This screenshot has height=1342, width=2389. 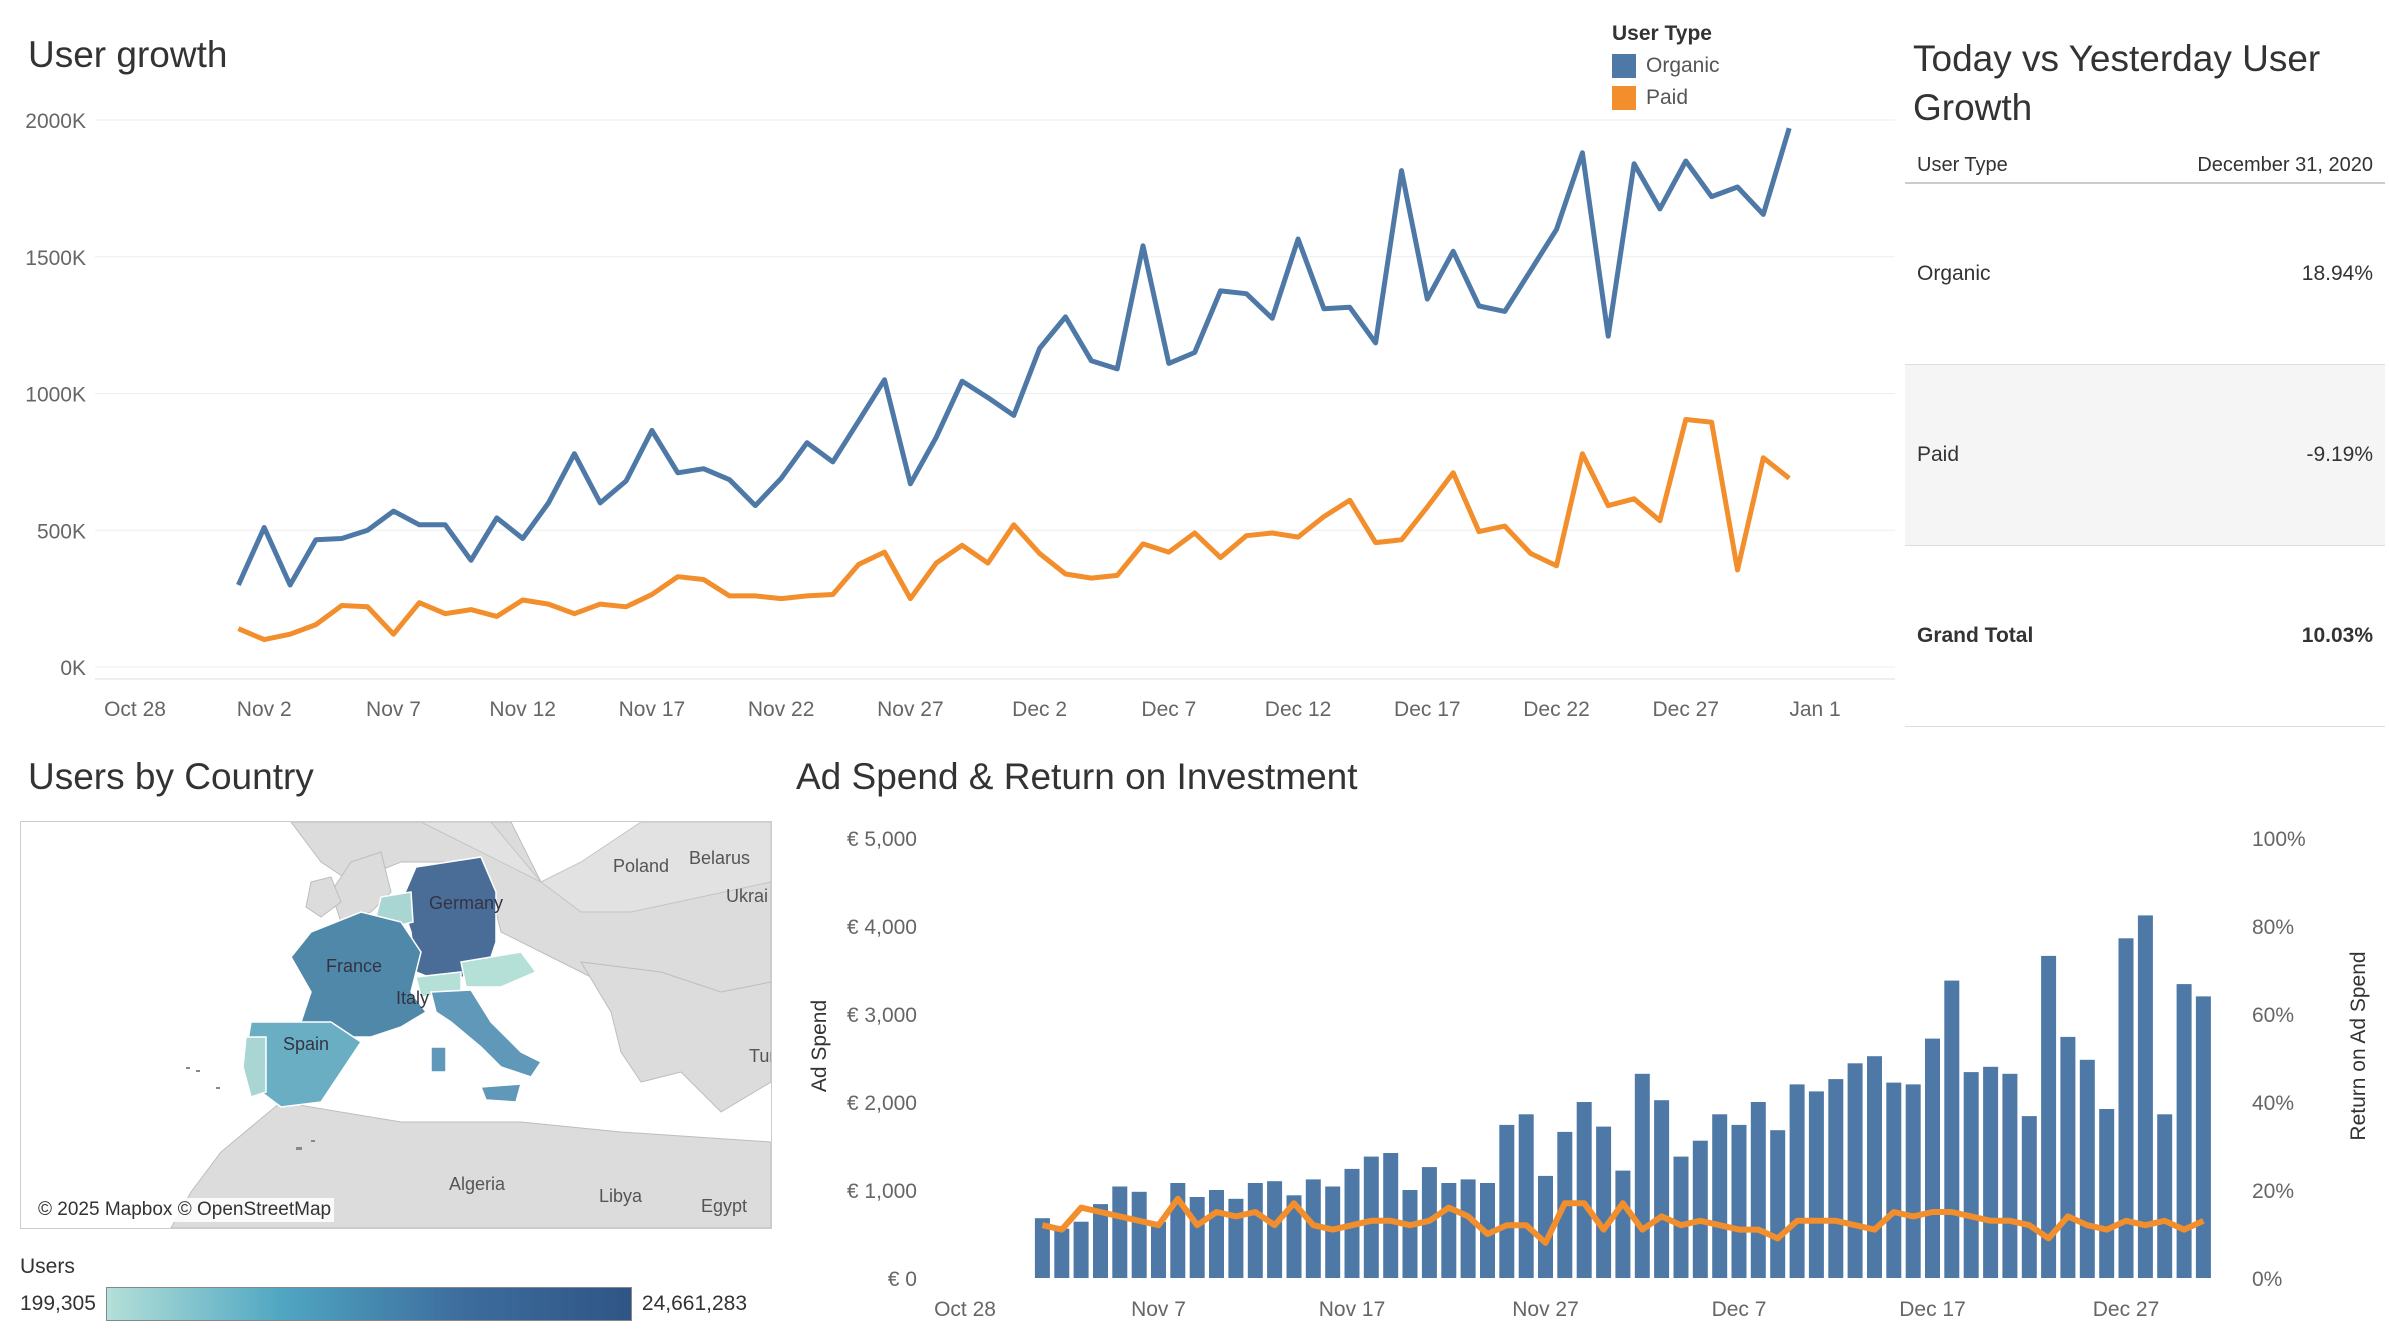 What do you see at coordinates (2117, 58) in the screenshot?
I see `tvy-title-line1: Today vs Yesterday User` at bounding box center [2117, 58].